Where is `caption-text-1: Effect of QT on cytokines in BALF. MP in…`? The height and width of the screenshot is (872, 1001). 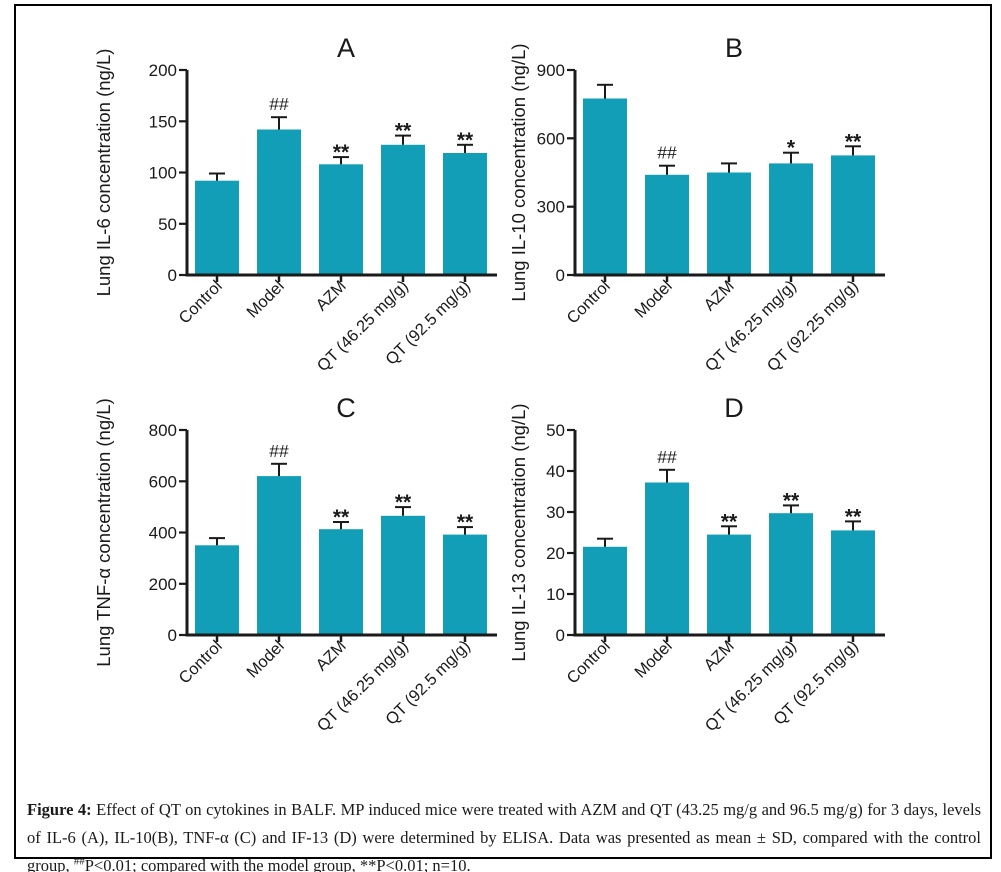
caption-text-1: Effect of QT on cytokines in BALF. MP in… is located at coordinates (504, 835).